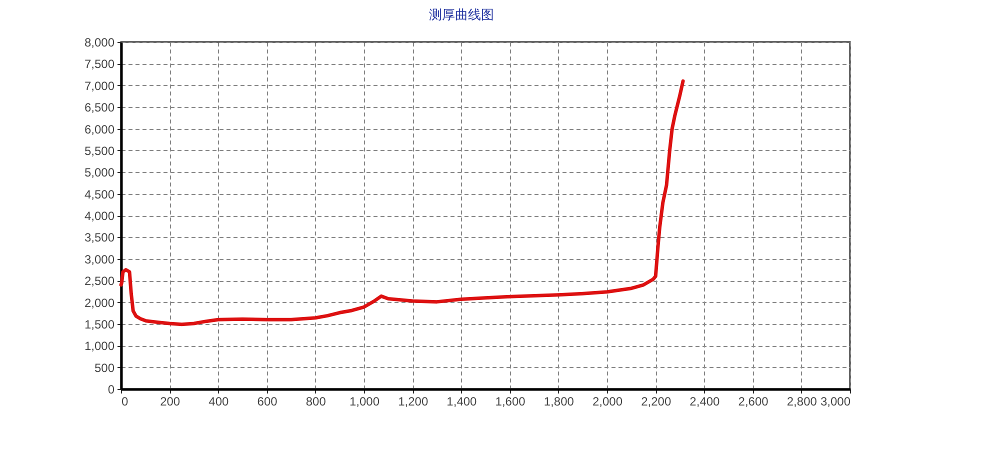  I want to click on y-tick-label: 2,000, so click(99, 303).